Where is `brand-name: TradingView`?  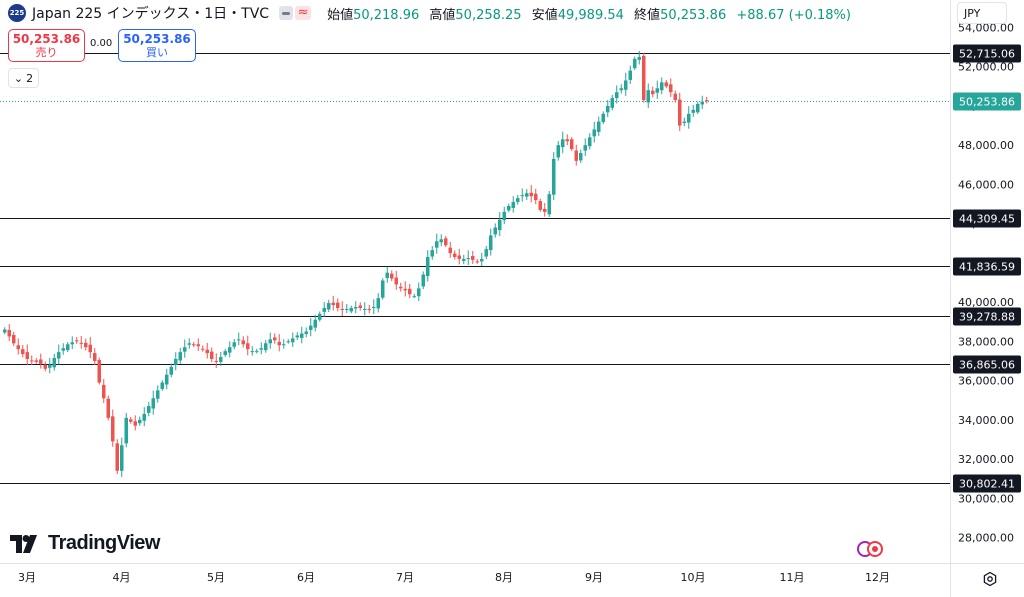 brand-name: TradingView is located at coordinates (104, 543).